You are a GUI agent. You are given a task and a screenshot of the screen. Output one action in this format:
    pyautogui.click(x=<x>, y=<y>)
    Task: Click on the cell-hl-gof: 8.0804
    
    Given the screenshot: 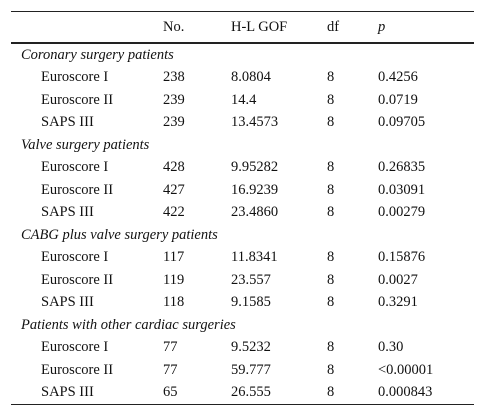 What is the action you would take?
    pyautogui.click(x=251, y=77)
    